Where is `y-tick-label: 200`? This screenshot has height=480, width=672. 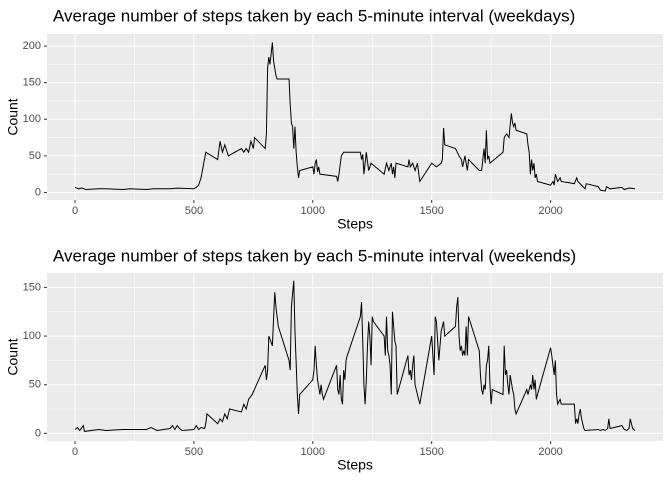 y-tick-label: 200 is located at coordinates (32, 46).